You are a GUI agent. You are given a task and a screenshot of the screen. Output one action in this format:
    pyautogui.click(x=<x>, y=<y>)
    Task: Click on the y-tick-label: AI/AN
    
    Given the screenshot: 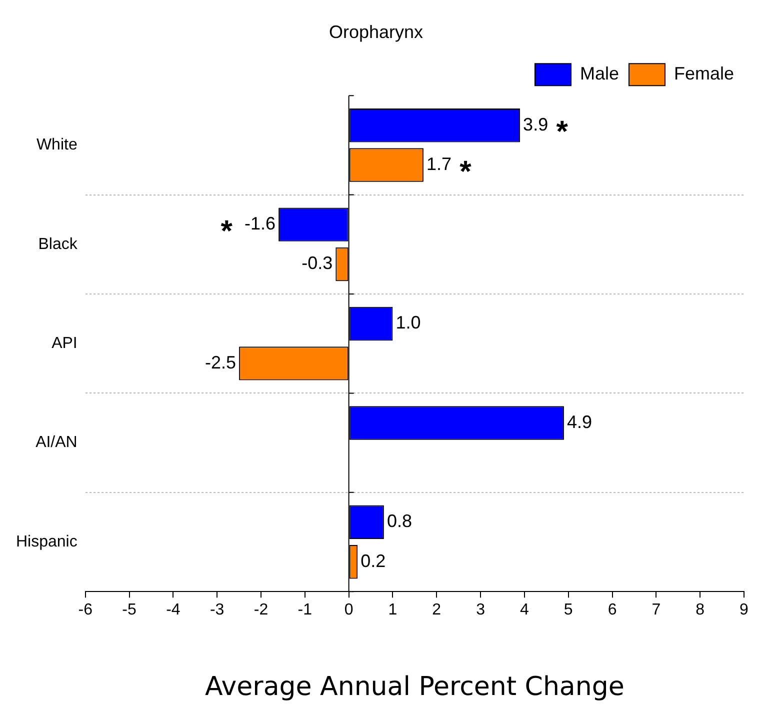 What is the action you would take?
    pyautogui.click(x=57, y=443)
    